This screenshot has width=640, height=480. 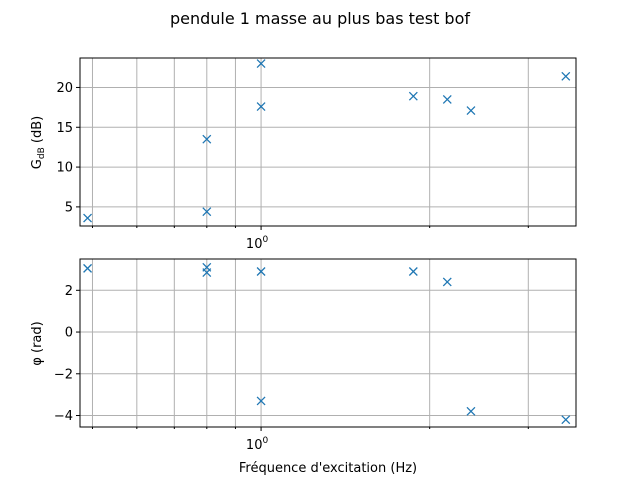 I want to click on y-tick-label: 0, so click(x=69, y=333).